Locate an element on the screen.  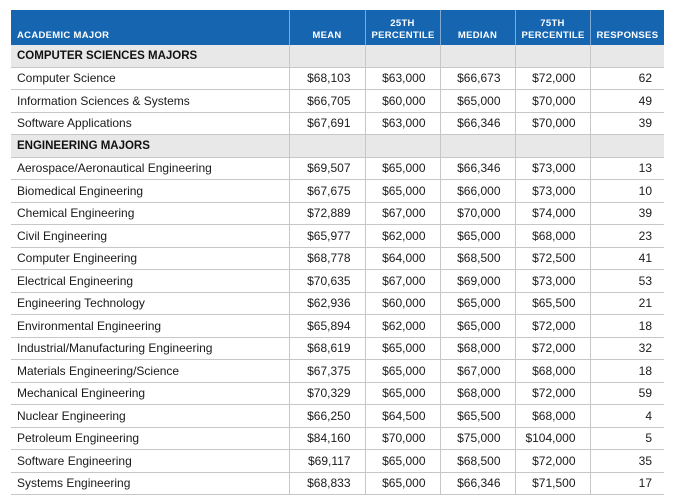
cell-major: Engineering Technology is located at coordinates (150, 303).